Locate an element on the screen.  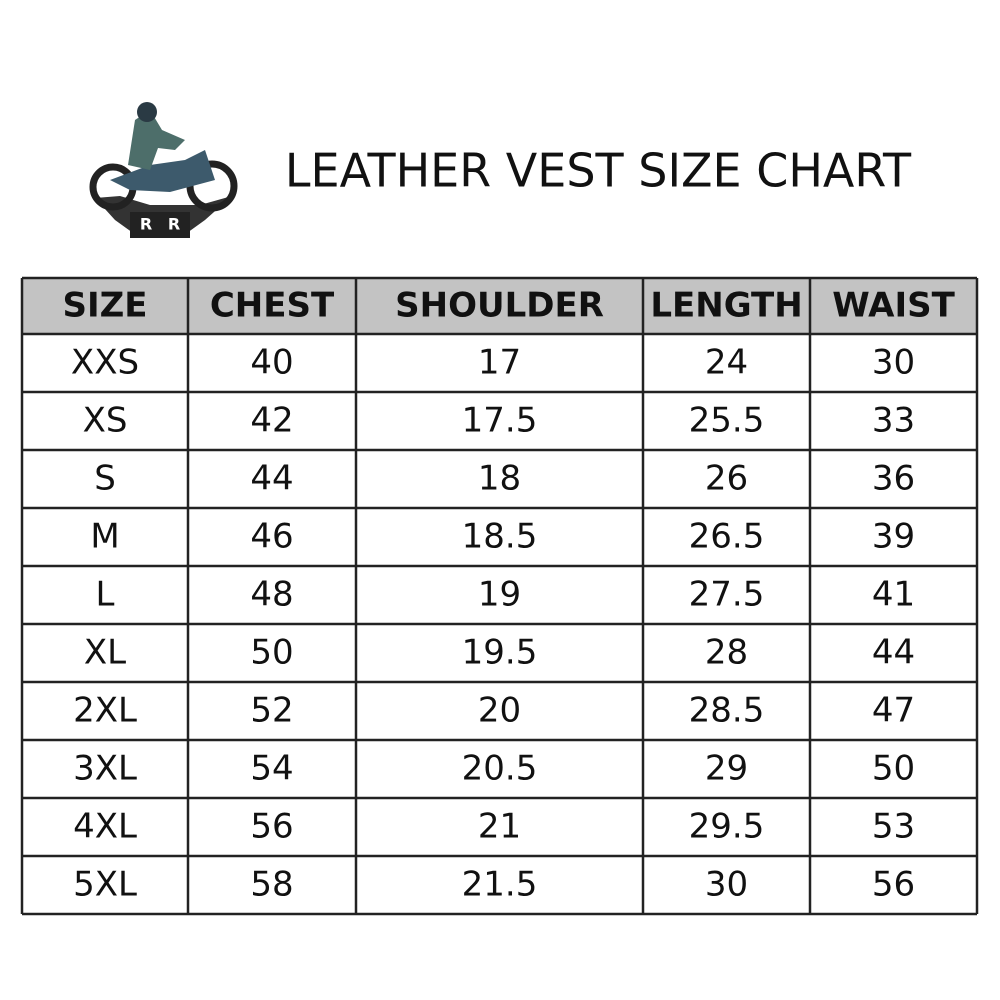
column-header: SIZE is located at coordinates (104, 306).